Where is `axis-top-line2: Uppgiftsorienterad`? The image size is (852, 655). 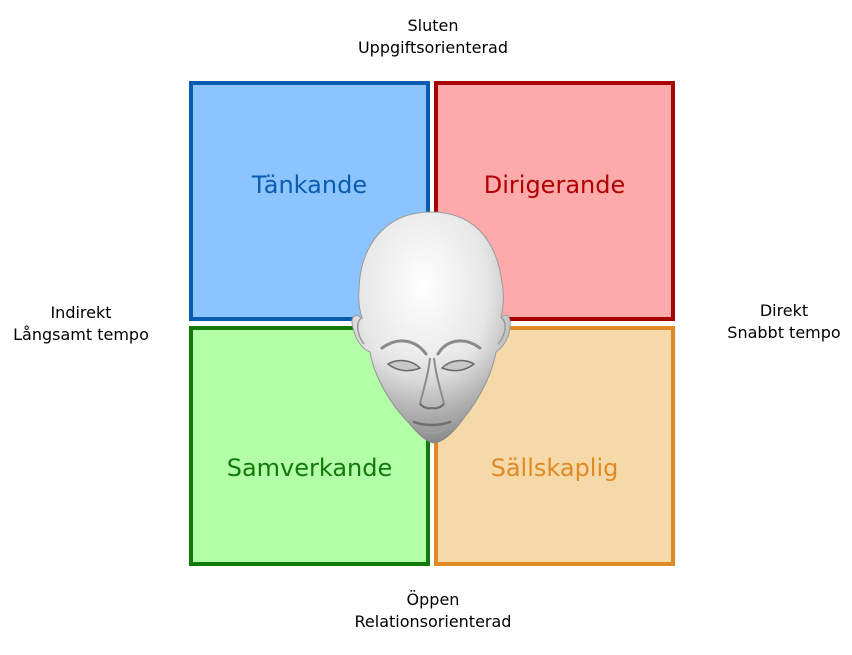
axis-top-line2: Uppgiftsorienterad is located at coordinates (433, 47).